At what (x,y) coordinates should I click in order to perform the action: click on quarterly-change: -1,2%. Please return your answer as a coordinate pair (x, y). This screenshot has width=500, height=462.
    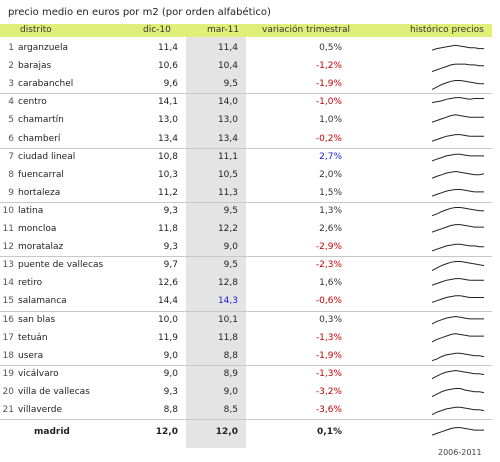
    Looking at the image, I should click on (328, 66).